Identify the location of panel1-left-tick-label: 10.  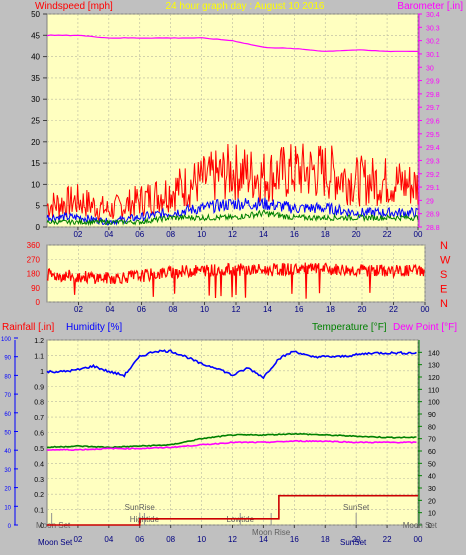
(35, 184).